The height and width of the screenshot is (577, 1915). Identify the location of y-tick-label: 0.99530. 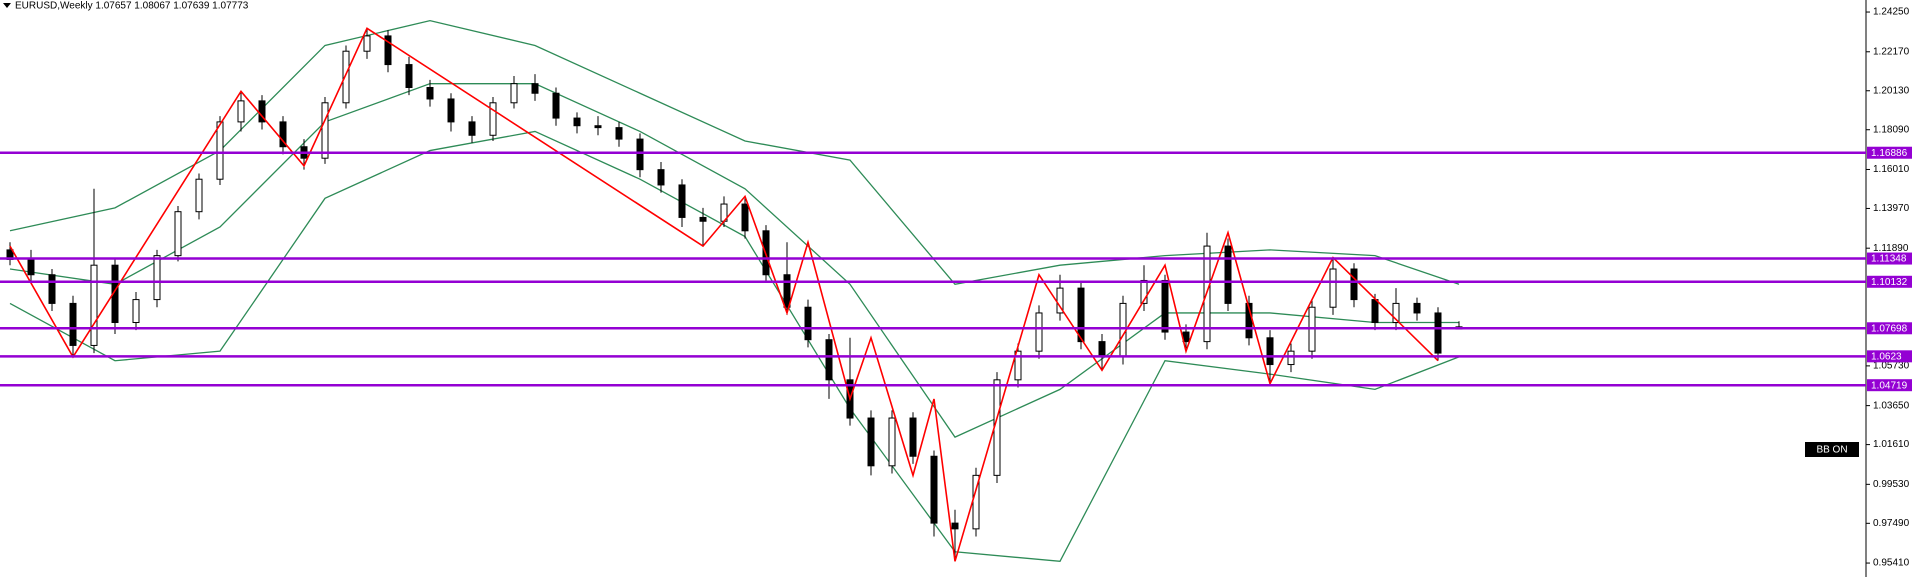
(1891, 484).